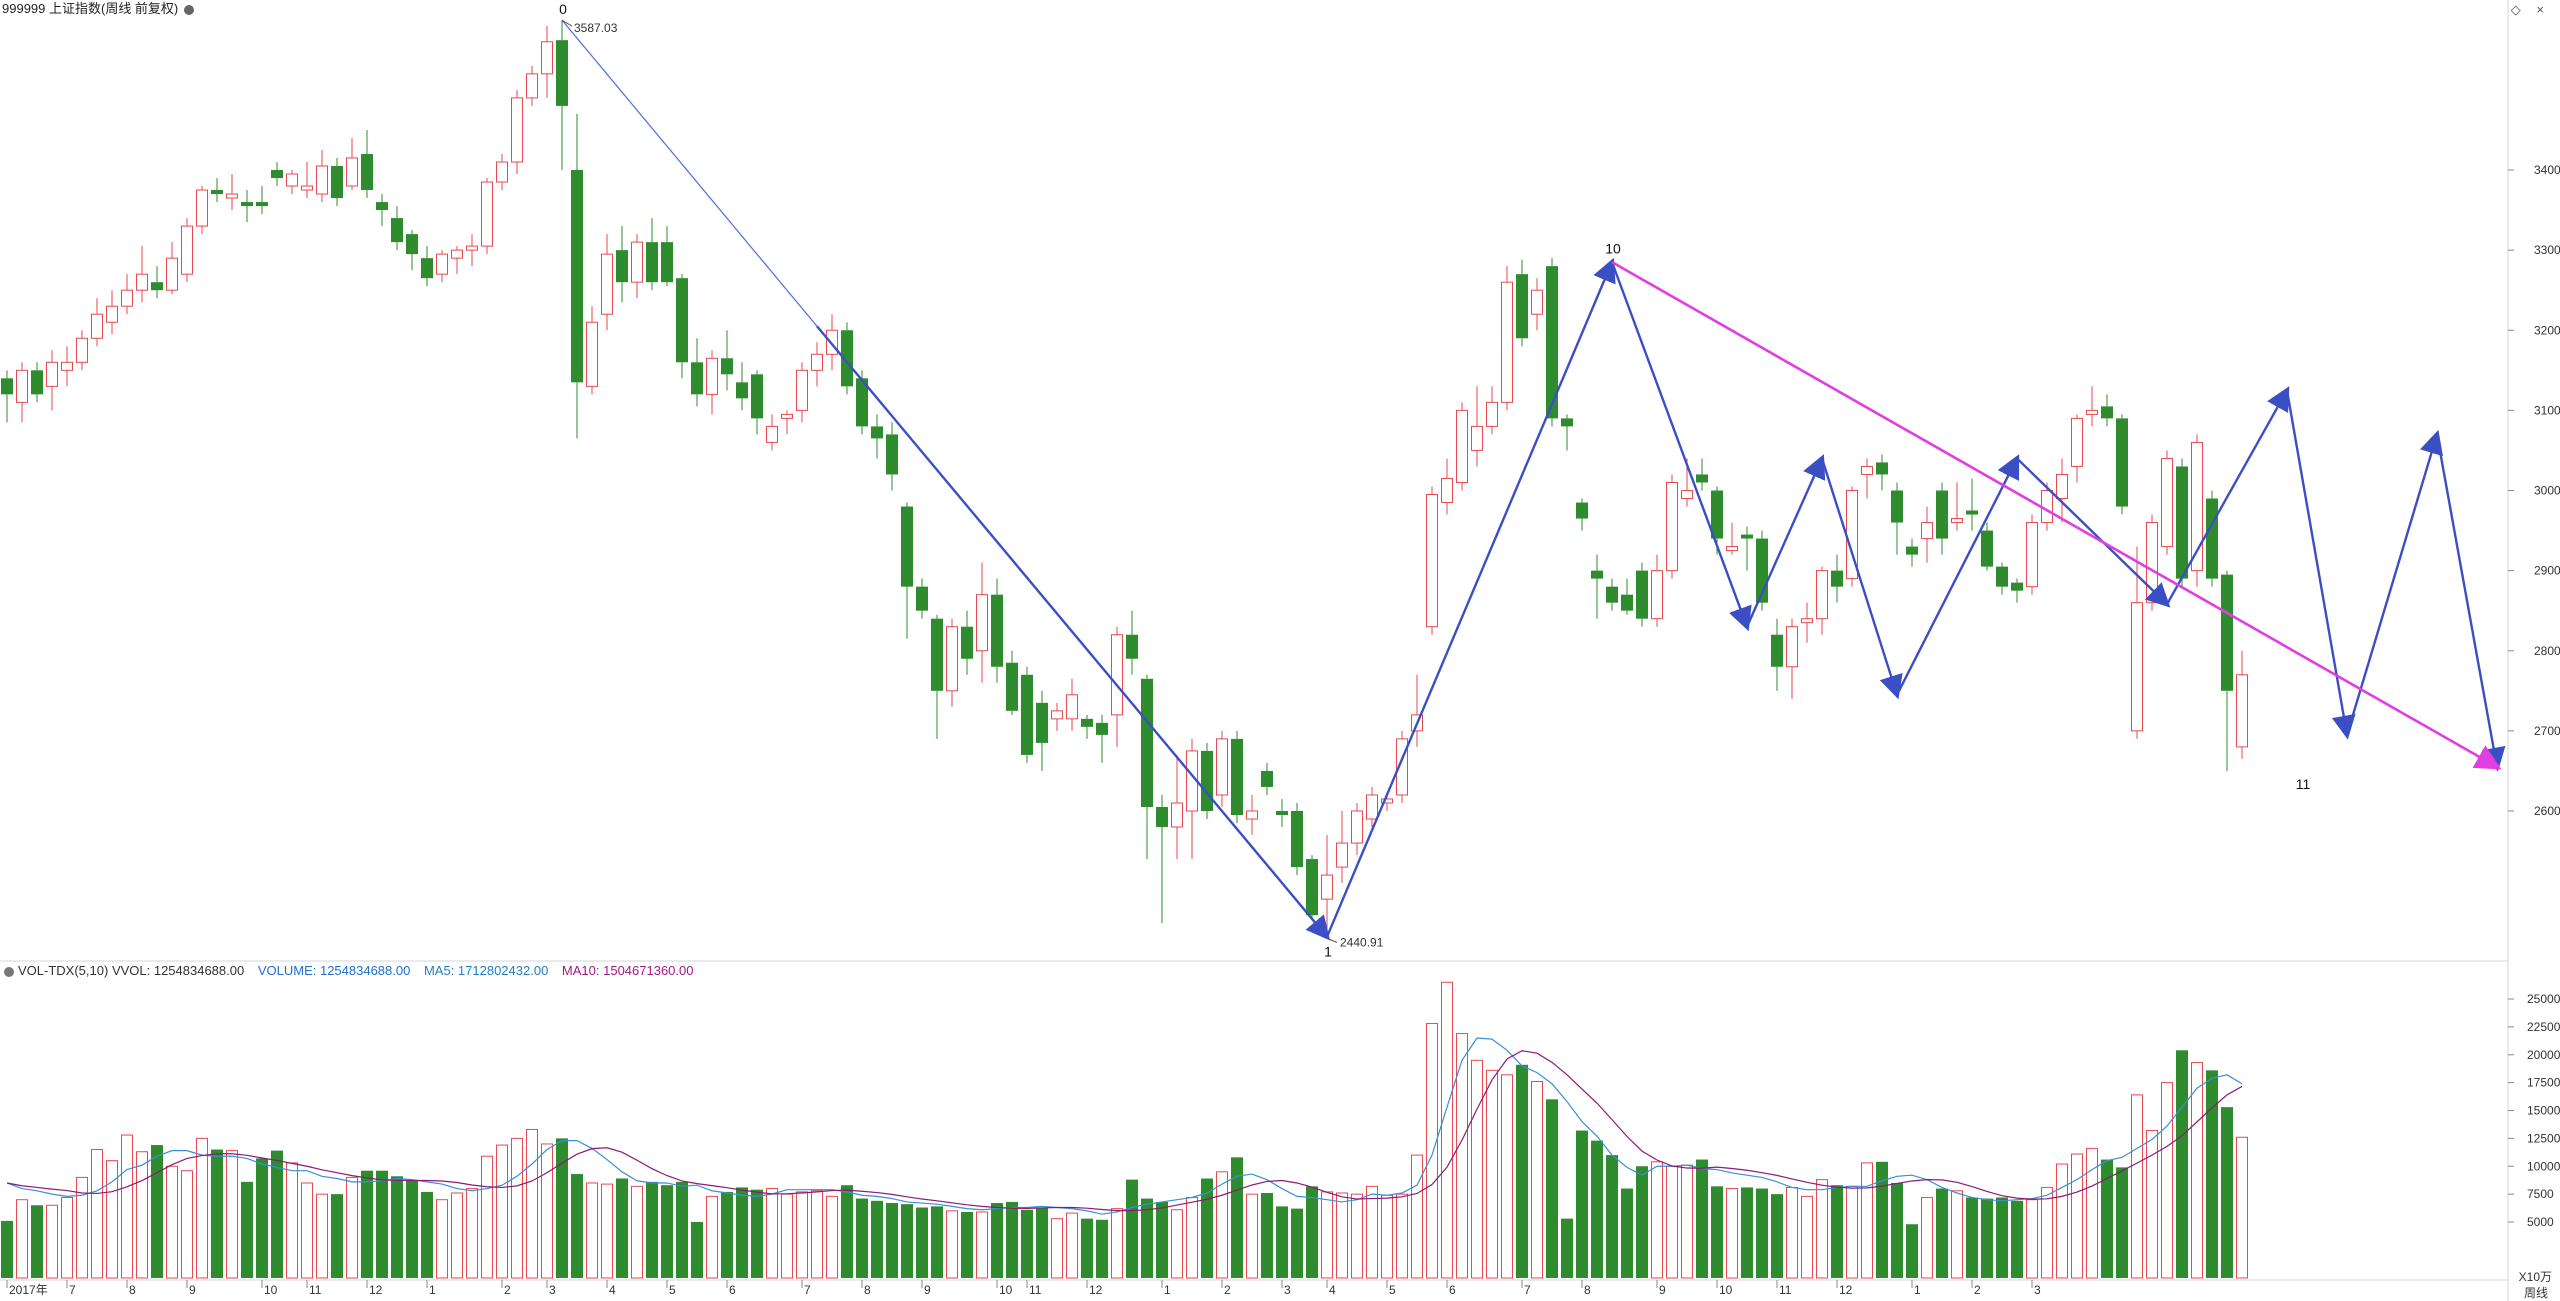  I want to click on time-tick-label: 9, so click(1662, 1290).